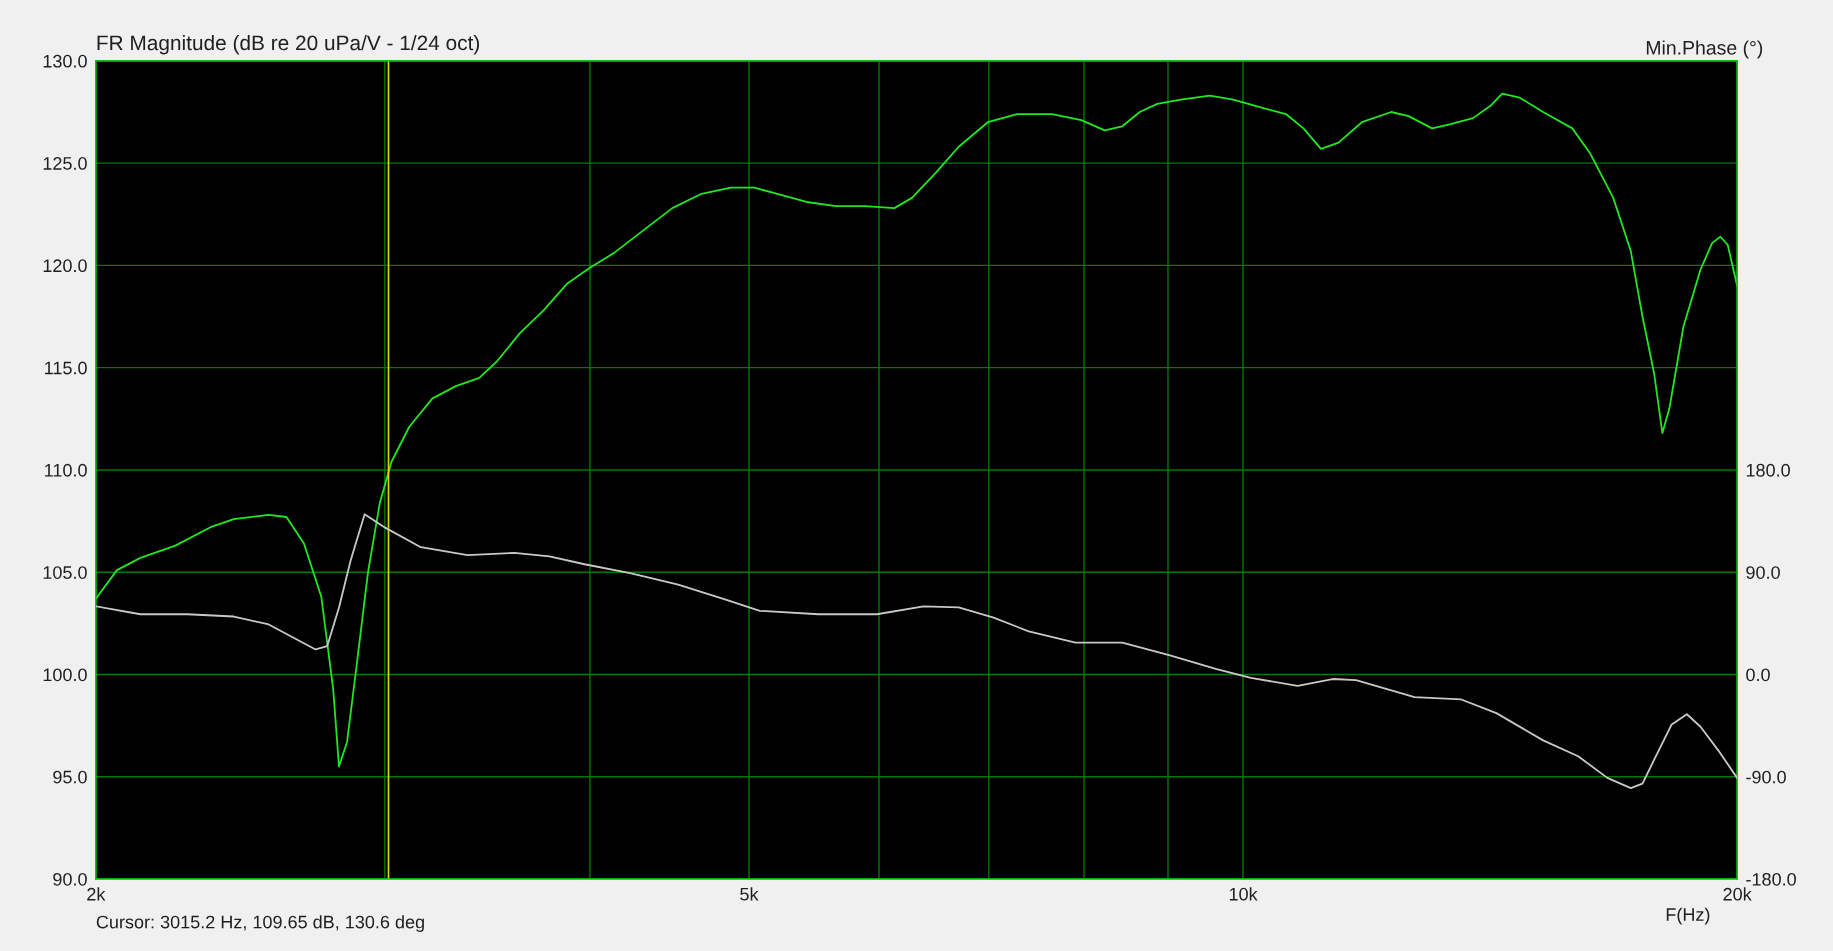  I want to click on y-tick-label: 115.0, so click(66, 368).